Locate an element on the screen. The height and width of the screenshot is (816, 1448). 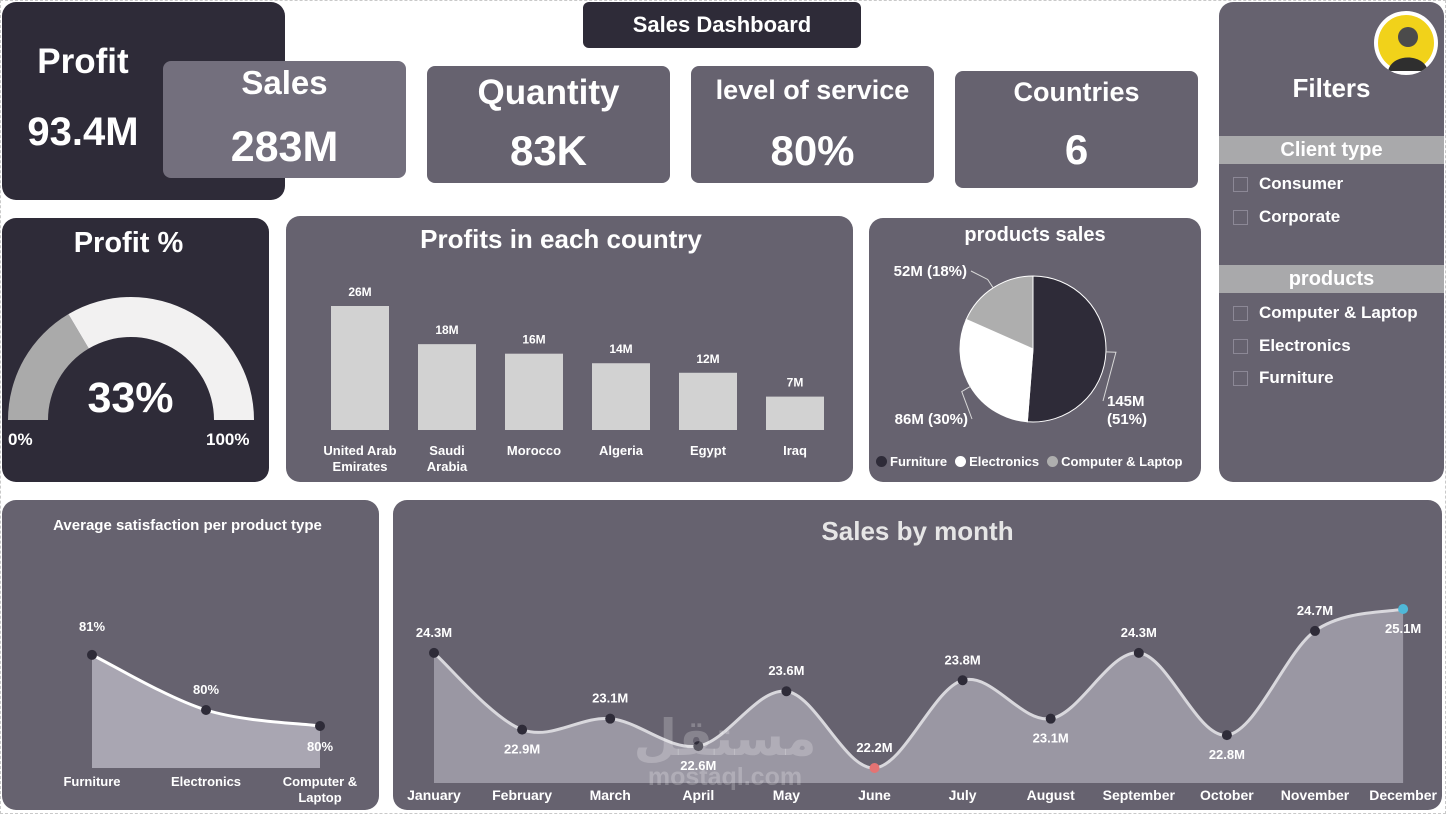
x-tick-label: December is located at coordinates (1403, 795).